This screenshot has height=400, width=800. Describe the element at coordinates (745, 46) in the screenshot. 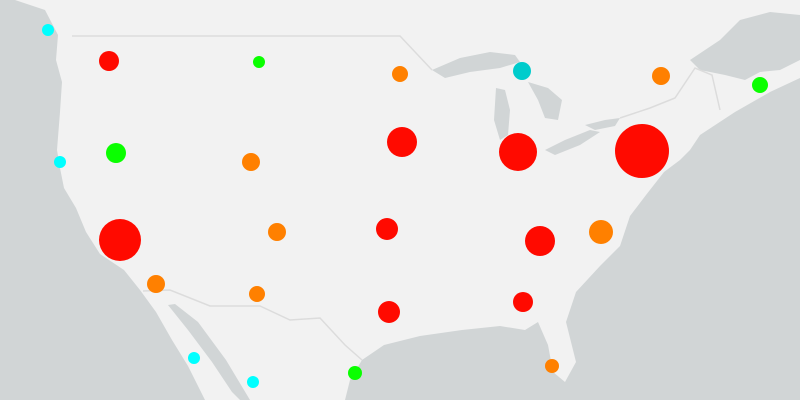

I see `gulf-of-st-lawrence` at that location.